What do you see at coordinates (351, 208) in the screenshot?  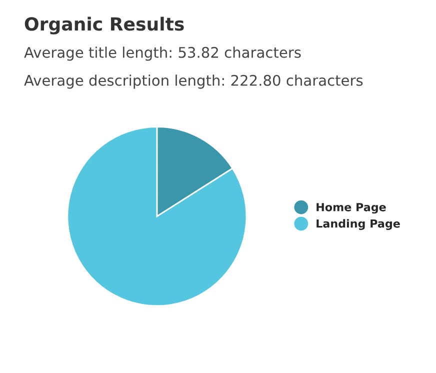 I see `legend-label: Home Page` at bounding box center [351, 208].